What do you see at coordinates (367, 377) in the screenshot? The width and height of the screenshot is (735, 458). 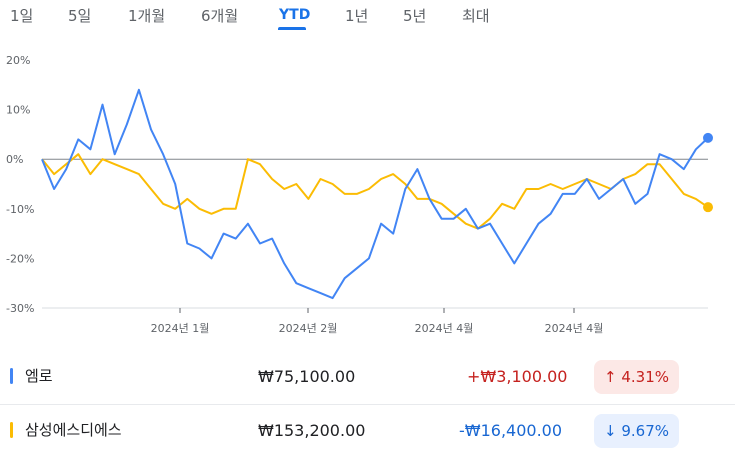 I see `legend-row-series1: 엠로 ₩75,100.00 +₩3,100.00 ↑ 4.31%` at bounding box center [367, 377].